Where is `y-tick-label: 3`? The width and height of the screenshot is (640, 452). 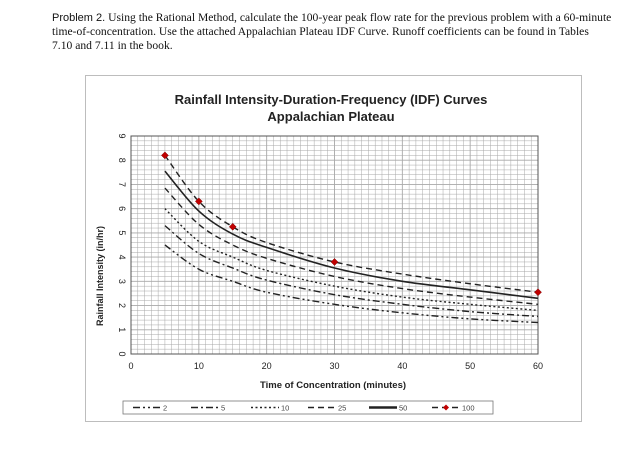 y-tick-label: 3 is located at coordinates (122, 281).